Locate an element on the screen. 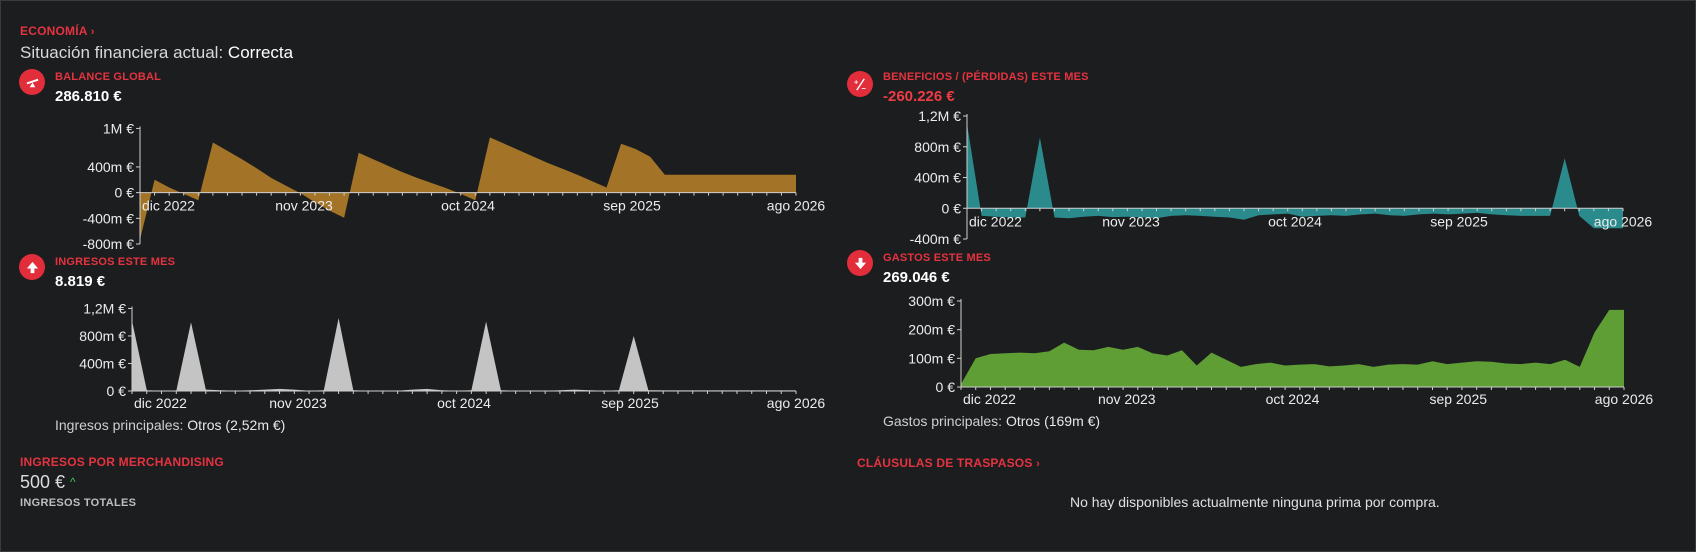 Image resolution: width=1696 pixels, height=552 pixels. income-area-series is located at coordinates (464, 354).